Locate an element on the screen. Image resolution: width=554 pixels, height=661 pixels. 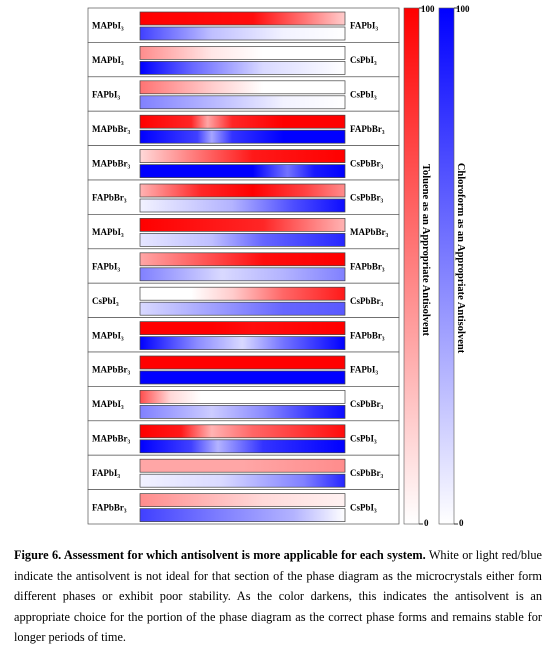
row-panel: CsPbI₃ CsPbBr₃ is located at coordinates (243, 300).